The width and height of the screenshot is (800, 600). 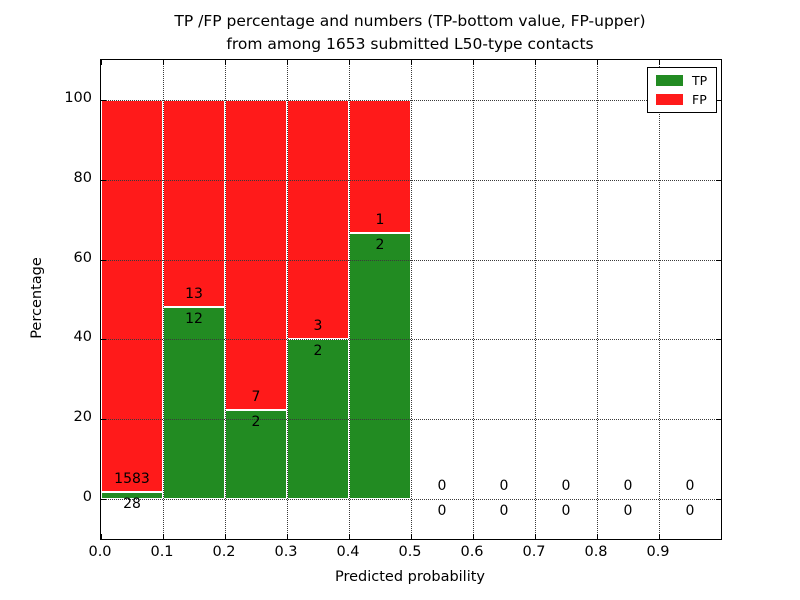 What do you see at coordinates (82, 177) in the screenshot?
I see `y-tick-label: 80` at bounding box center [82, 177].